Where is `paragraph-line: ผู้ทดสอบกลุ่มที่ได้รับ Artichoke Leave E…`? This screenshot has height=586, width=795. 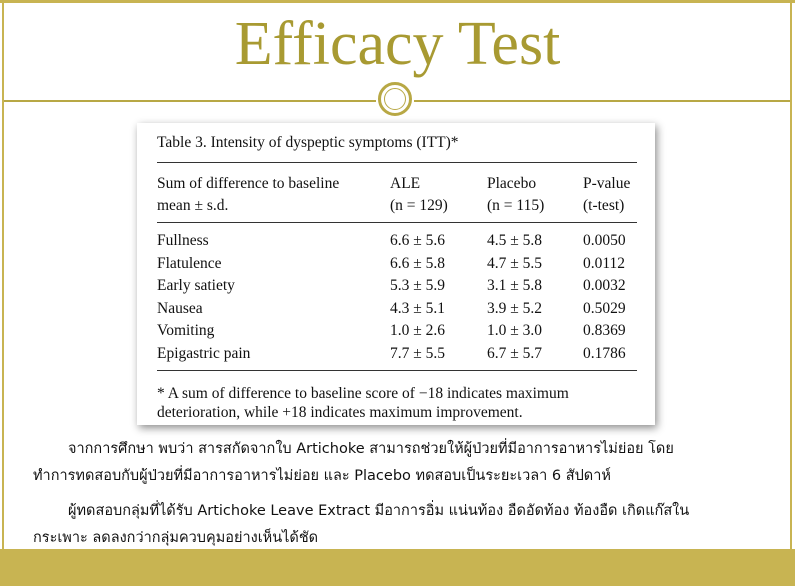
paragraph-line: ผู้ทดสอบกลุ่มที่ได้รับ Artichoke Leave E… is located at coordinates (379, 511).